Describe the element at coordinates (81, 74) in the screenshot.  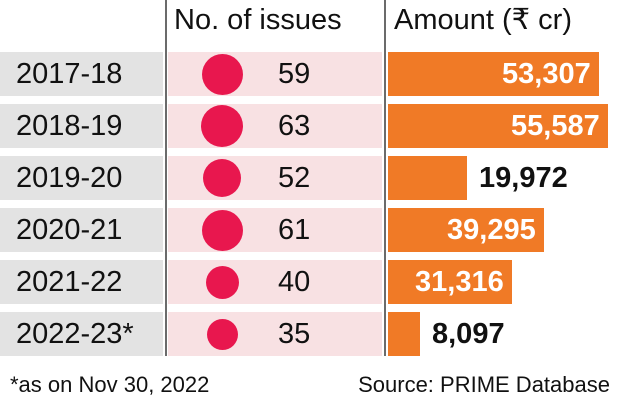
I see `year-label: 2017-18` at that location.